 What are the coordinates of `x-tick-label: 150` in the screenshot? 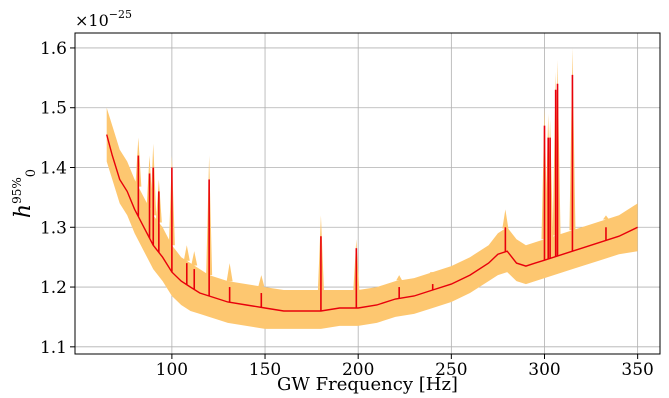 It's located at (265, 370).